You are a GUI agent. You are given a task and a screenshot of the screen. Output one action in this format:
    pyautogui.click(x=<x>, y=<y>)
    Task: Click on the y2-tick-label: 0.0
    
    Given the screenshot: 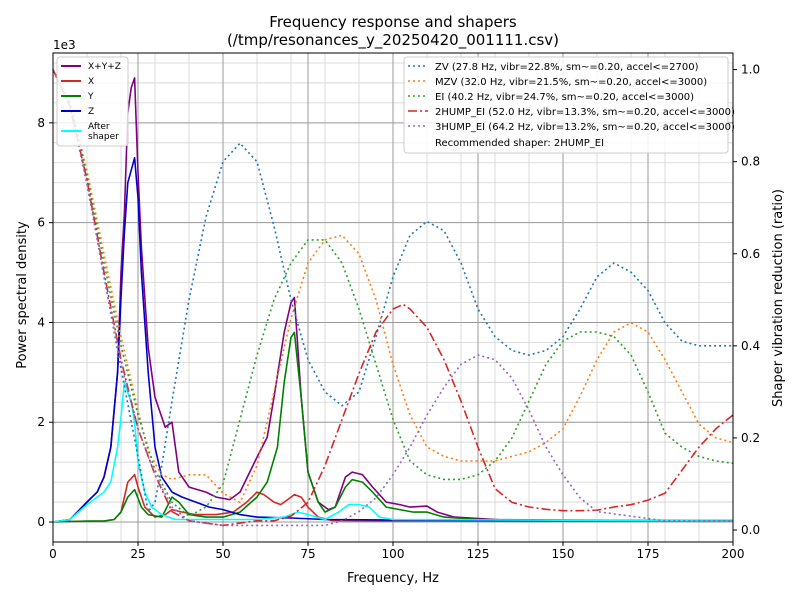 What is the action you would take?
    pyautogui.click(x=750, y=530)
    